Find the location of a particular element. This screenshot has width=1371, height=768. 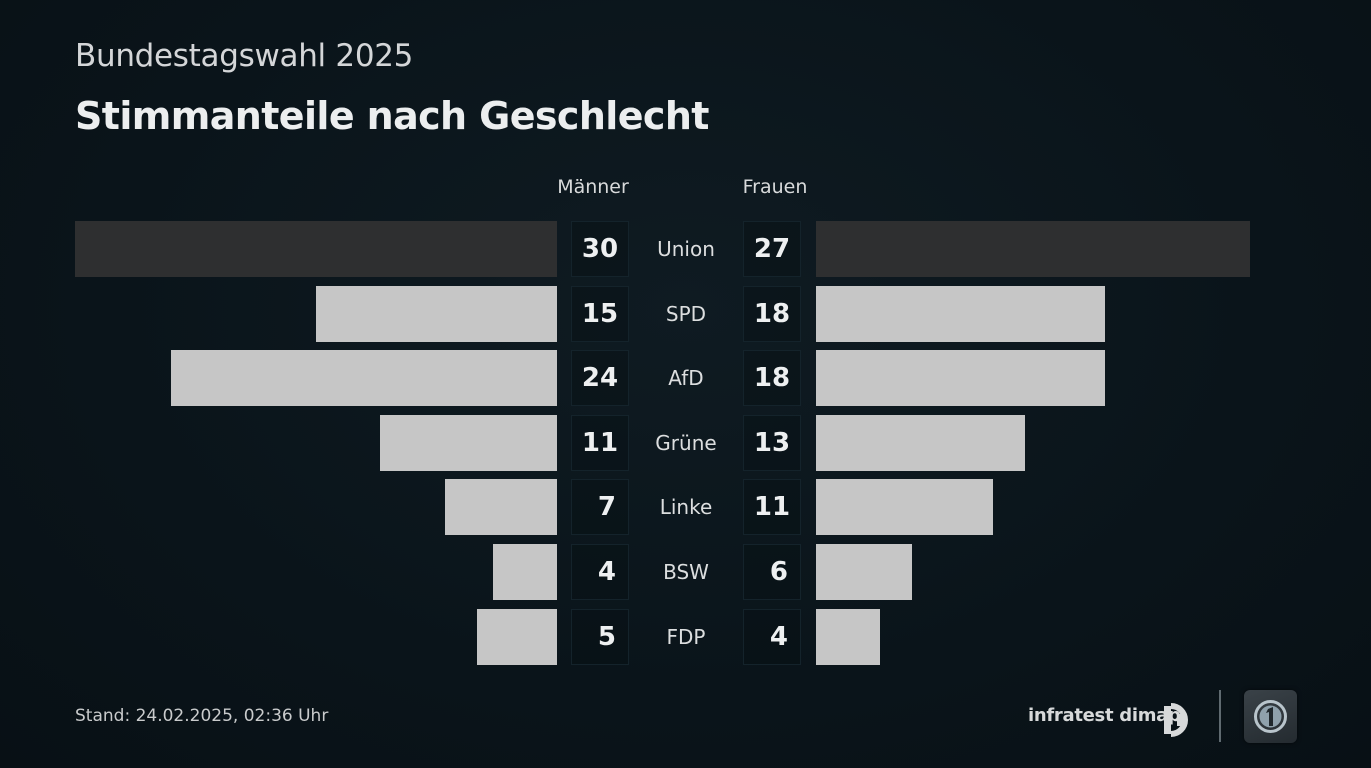

column-header-maenner: Männer is located at coordinates (593, 187).